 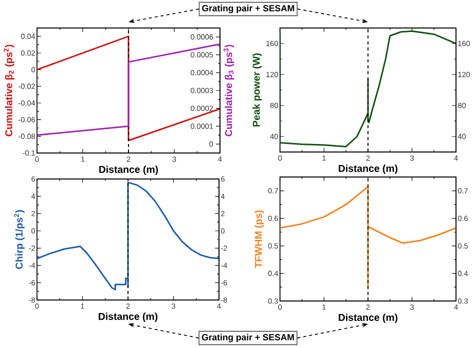 What do you see at coordinates (257, 89) in the screenshot?
I see `y-axis-title: Peak power (W)` at bounding box center [257, 89].